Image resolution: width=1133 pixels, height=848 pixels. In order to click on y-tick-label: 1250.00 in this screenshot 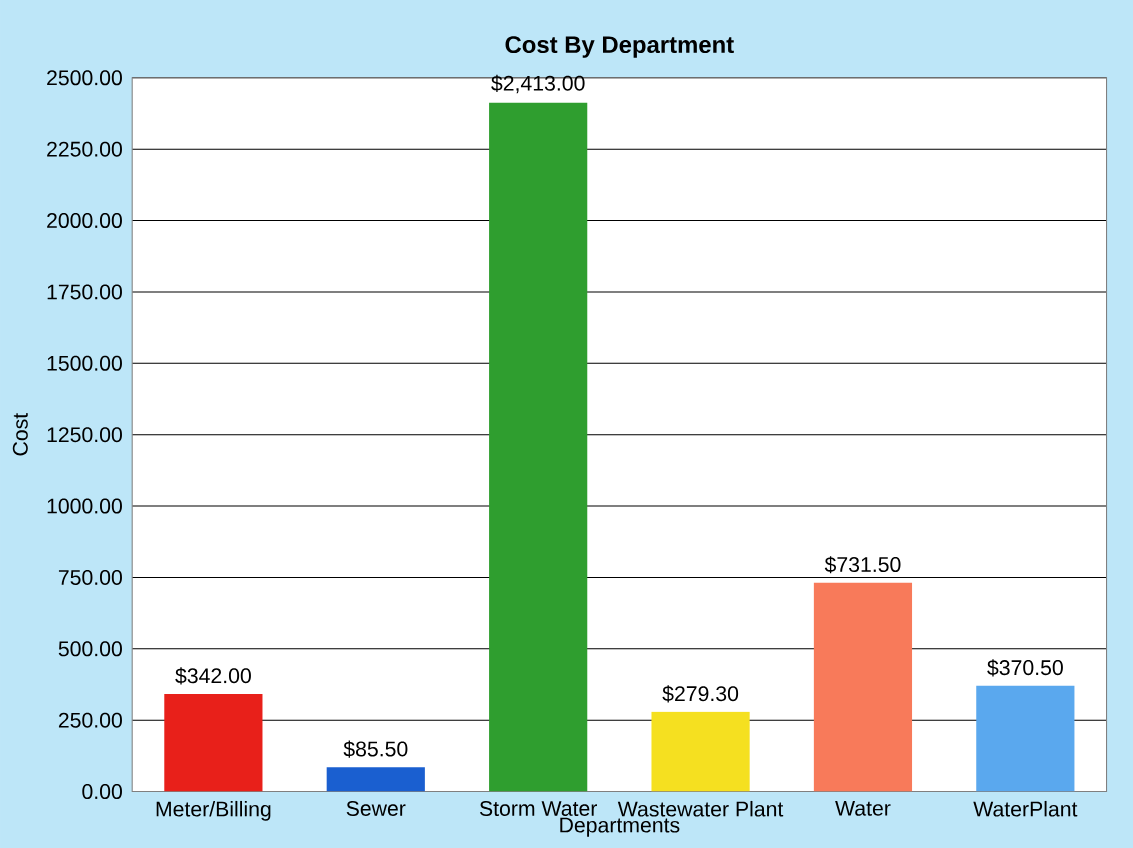, I will do `click(84, 435)`.